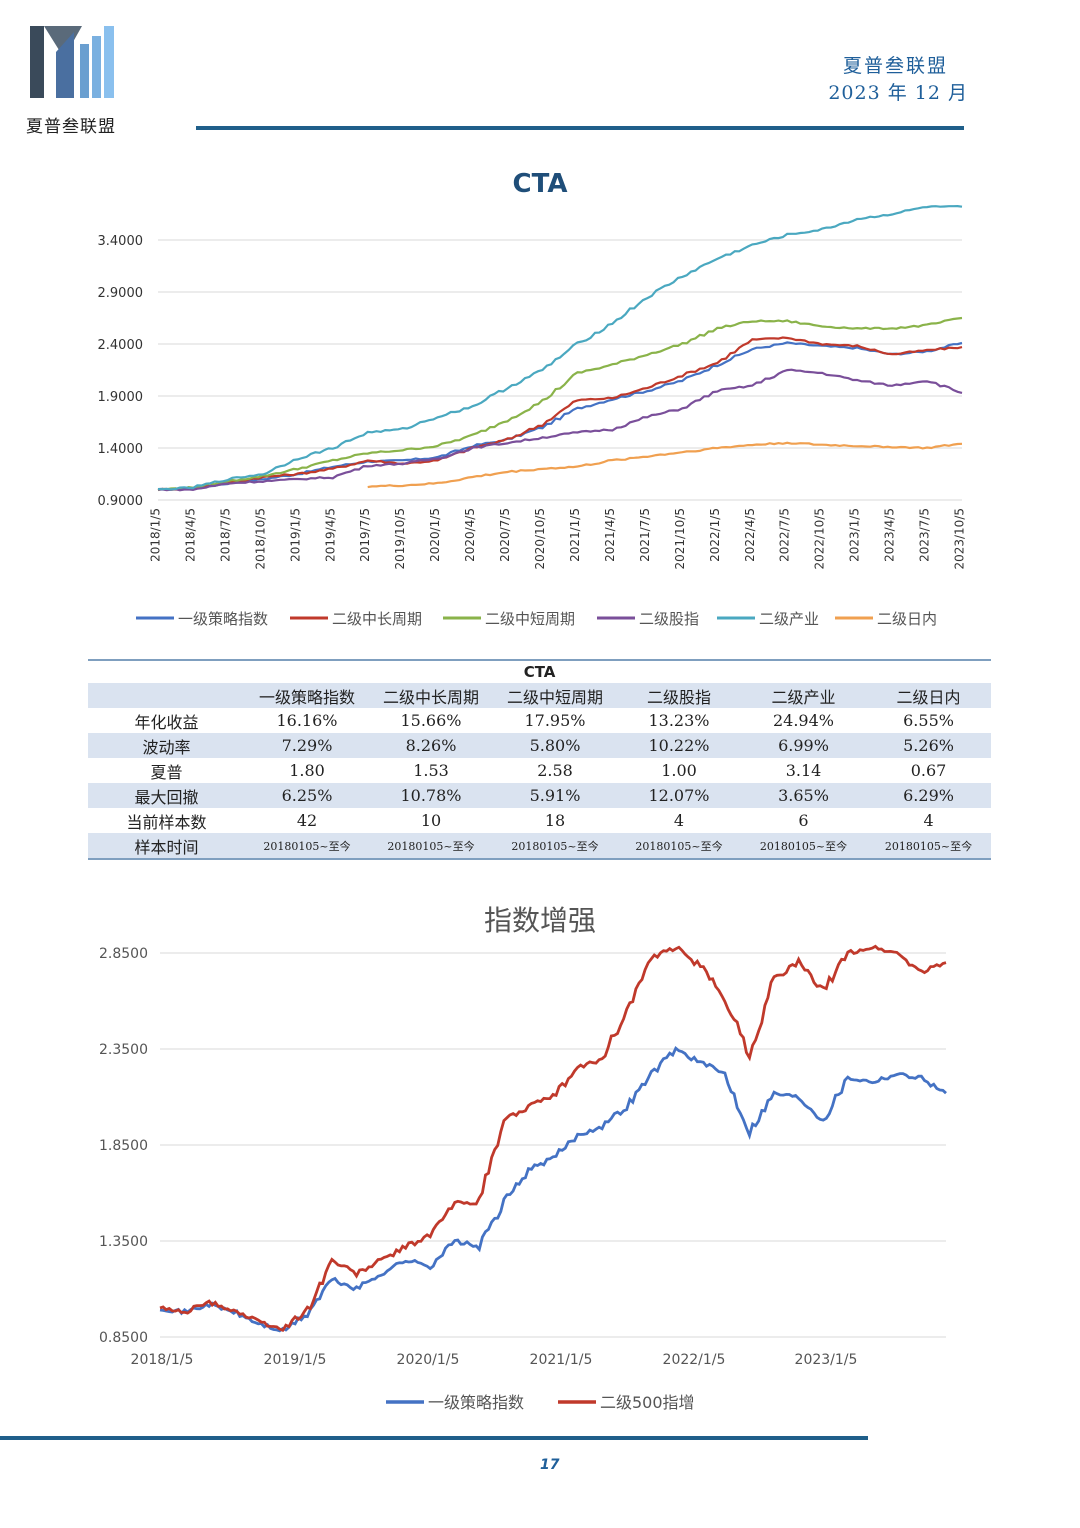  What do you see at coordinates (121, 449) in the screenshot?
I see `y-tick-label: 1.4000` at bounding box center [121, 449].